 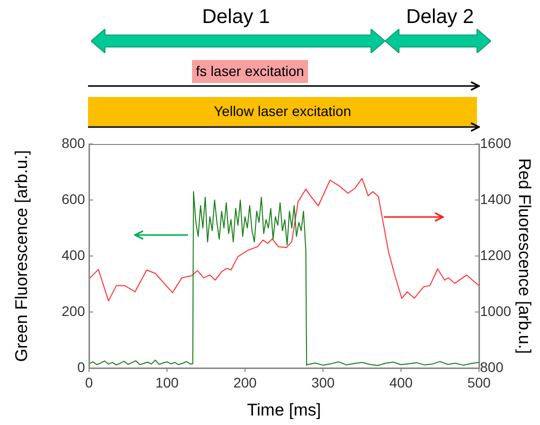 What do you see at coordinates (81, 366) in the screenshot?
I see `y-tick-label: 0` at bounding box center [81, 366].